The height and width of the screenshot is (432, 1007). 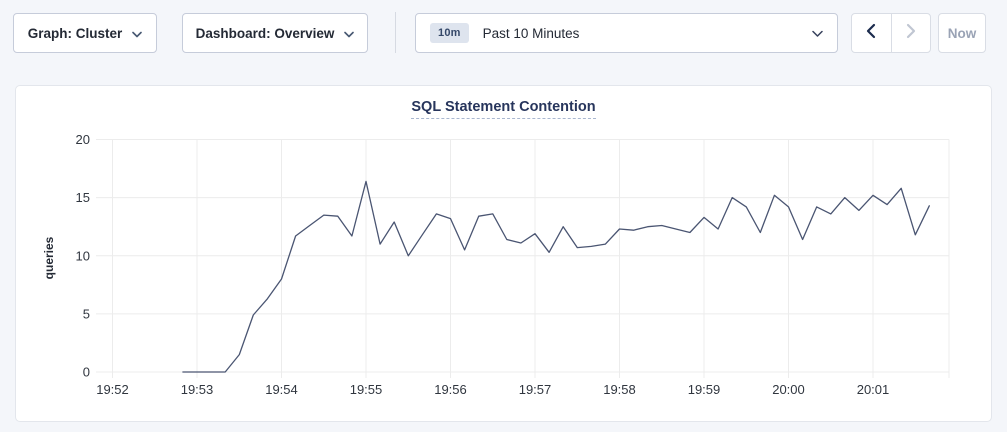 I want to click on time-range-dropdown: 10m Past 10 Minutes, so click(x=626, y=33).